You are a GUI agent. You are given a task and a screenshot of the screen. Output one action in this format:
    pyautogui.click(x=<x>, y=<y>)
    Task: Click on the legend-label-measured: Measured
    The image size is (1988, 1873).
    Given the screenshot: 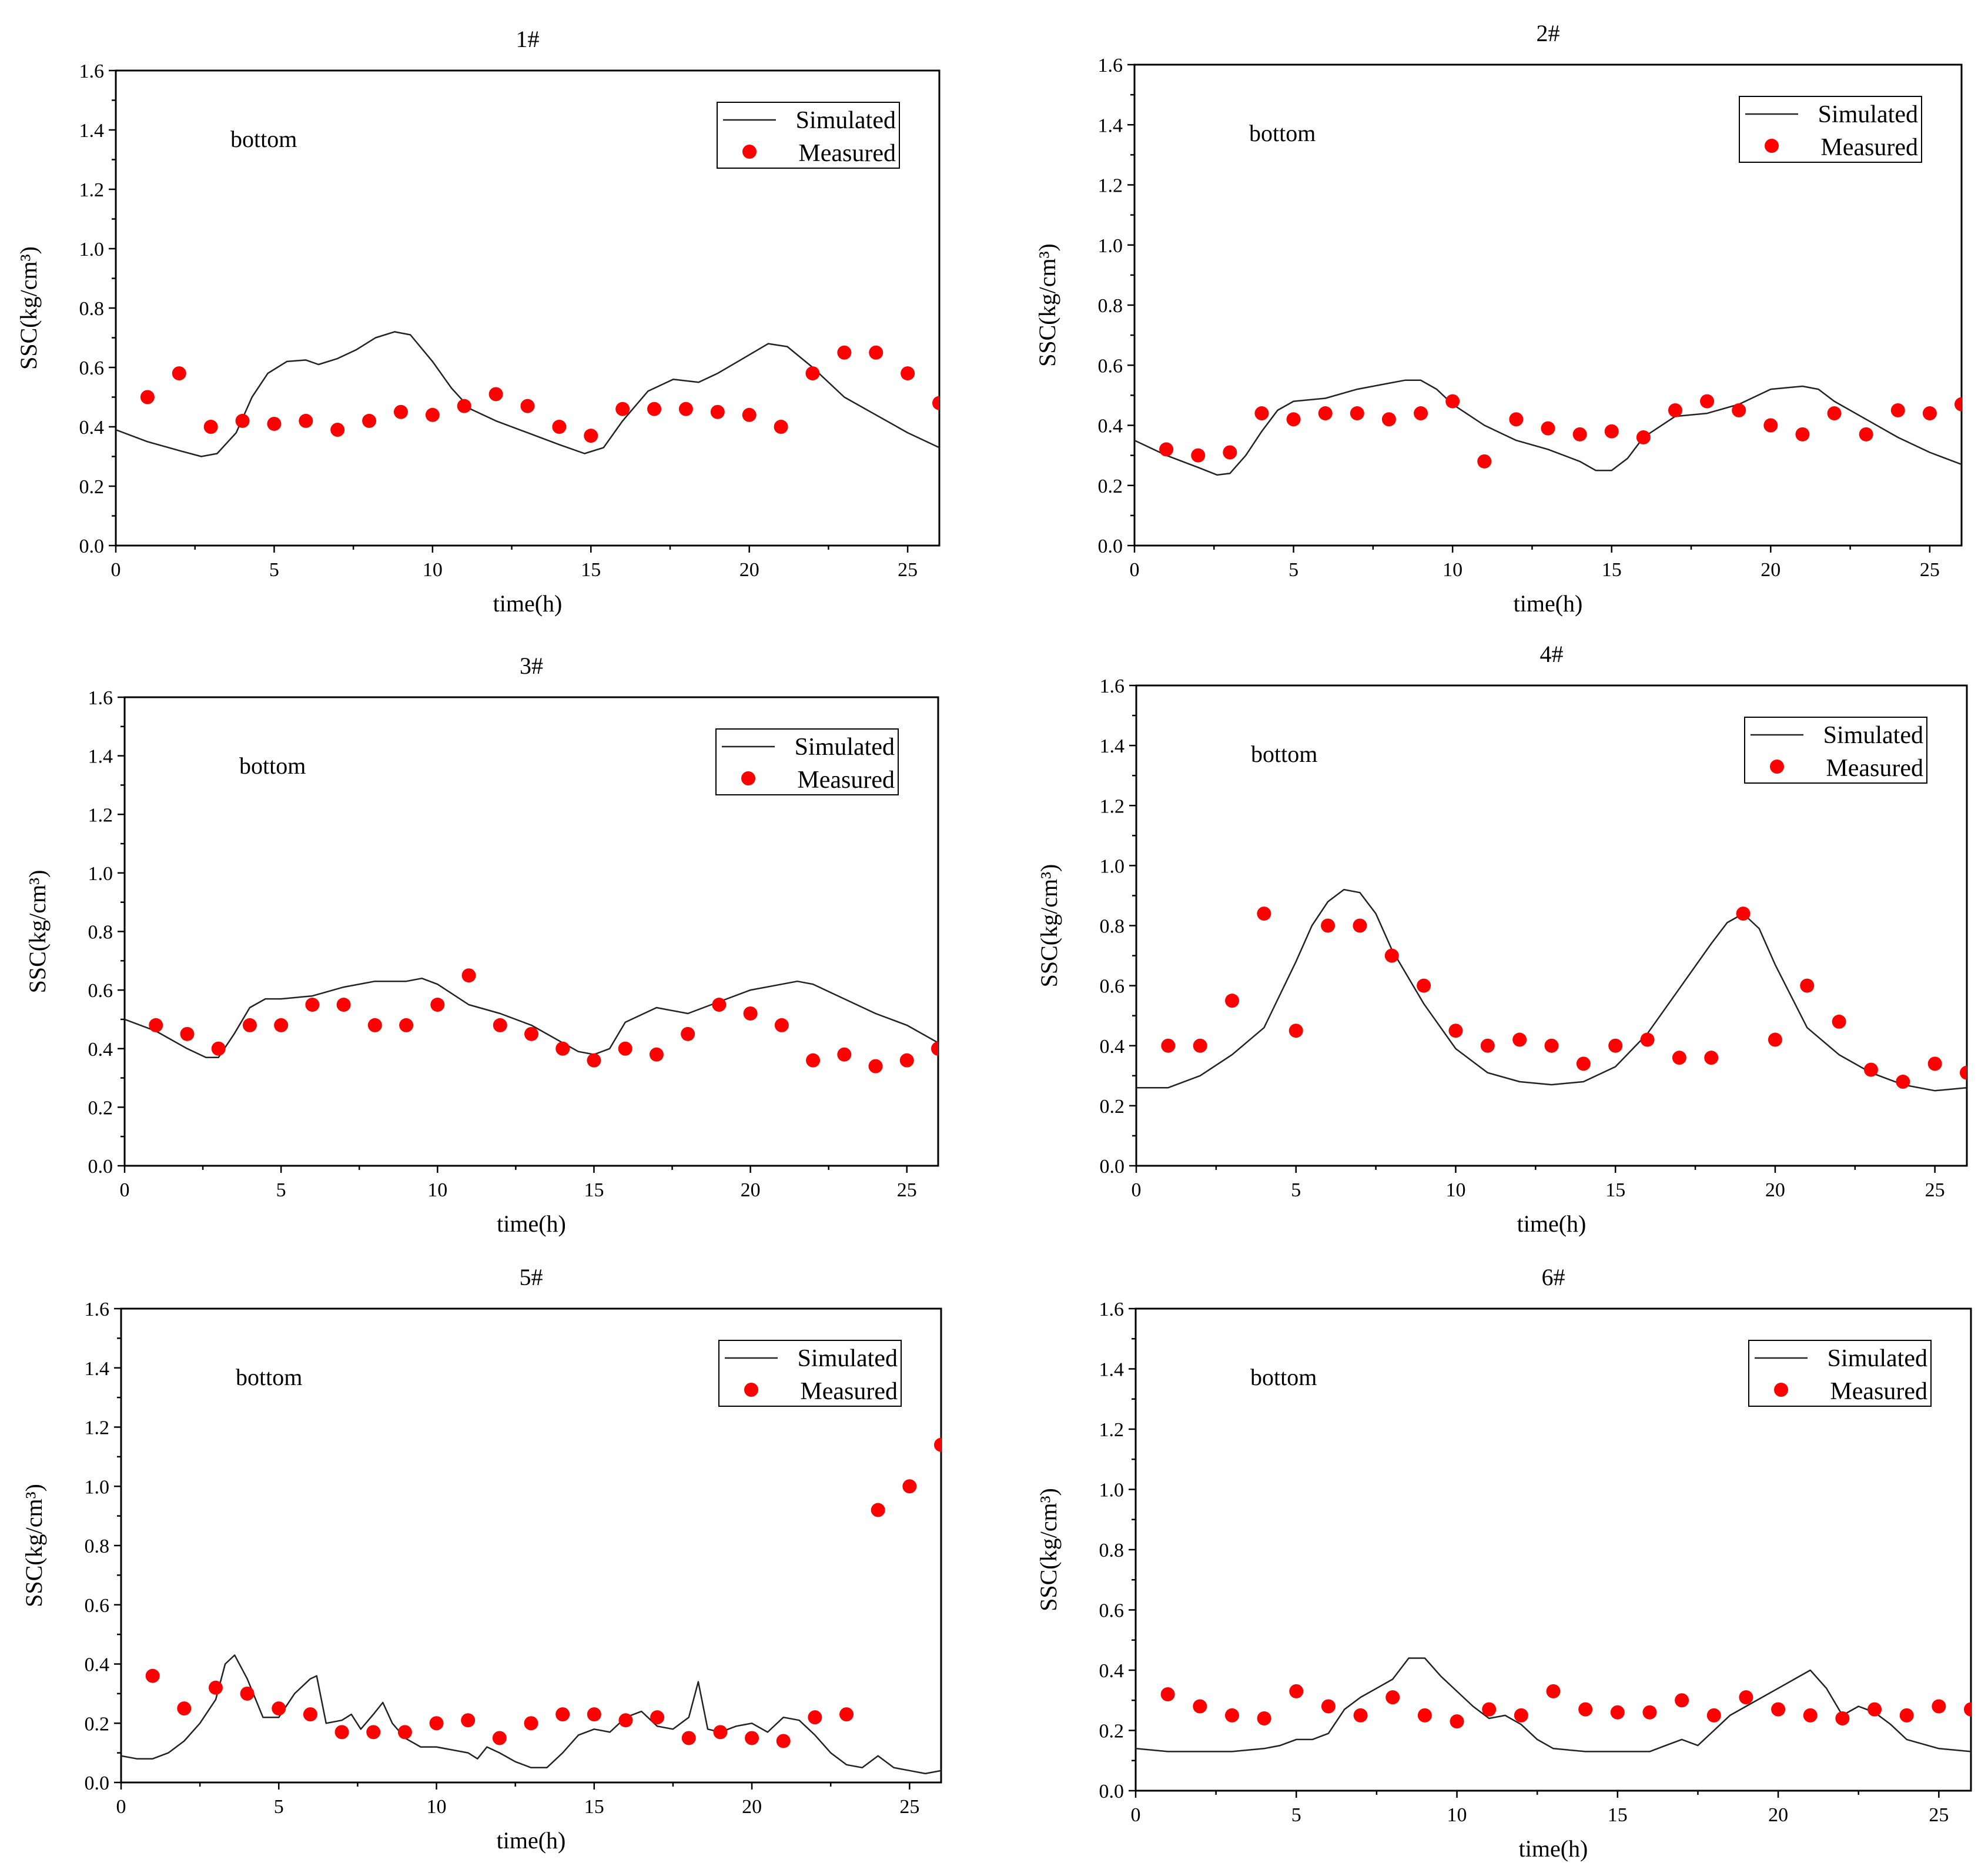 What is the action you would take?
    pyautogui.click(x=847, y=153)
    